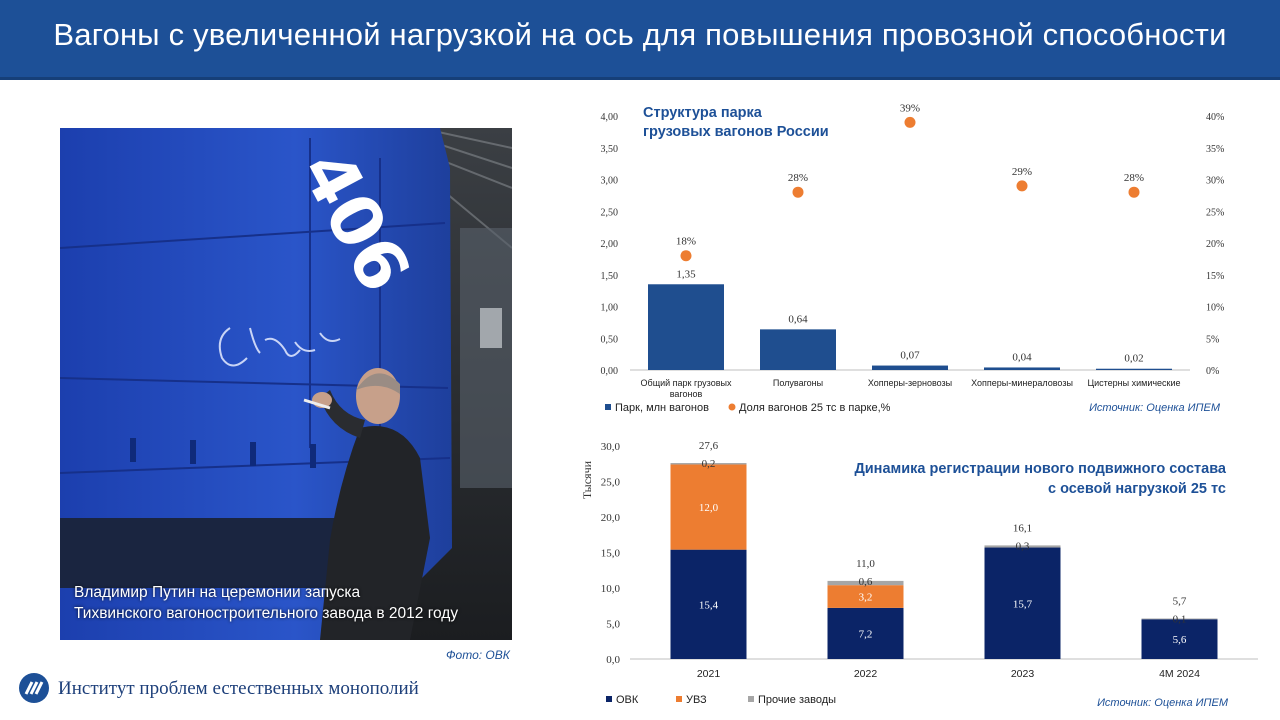 This screenshot has width=1280, height=720. Describe the element at coordinates (1215, 244) in the screenshot. I see `y2-tick-label: 20%` at that location.